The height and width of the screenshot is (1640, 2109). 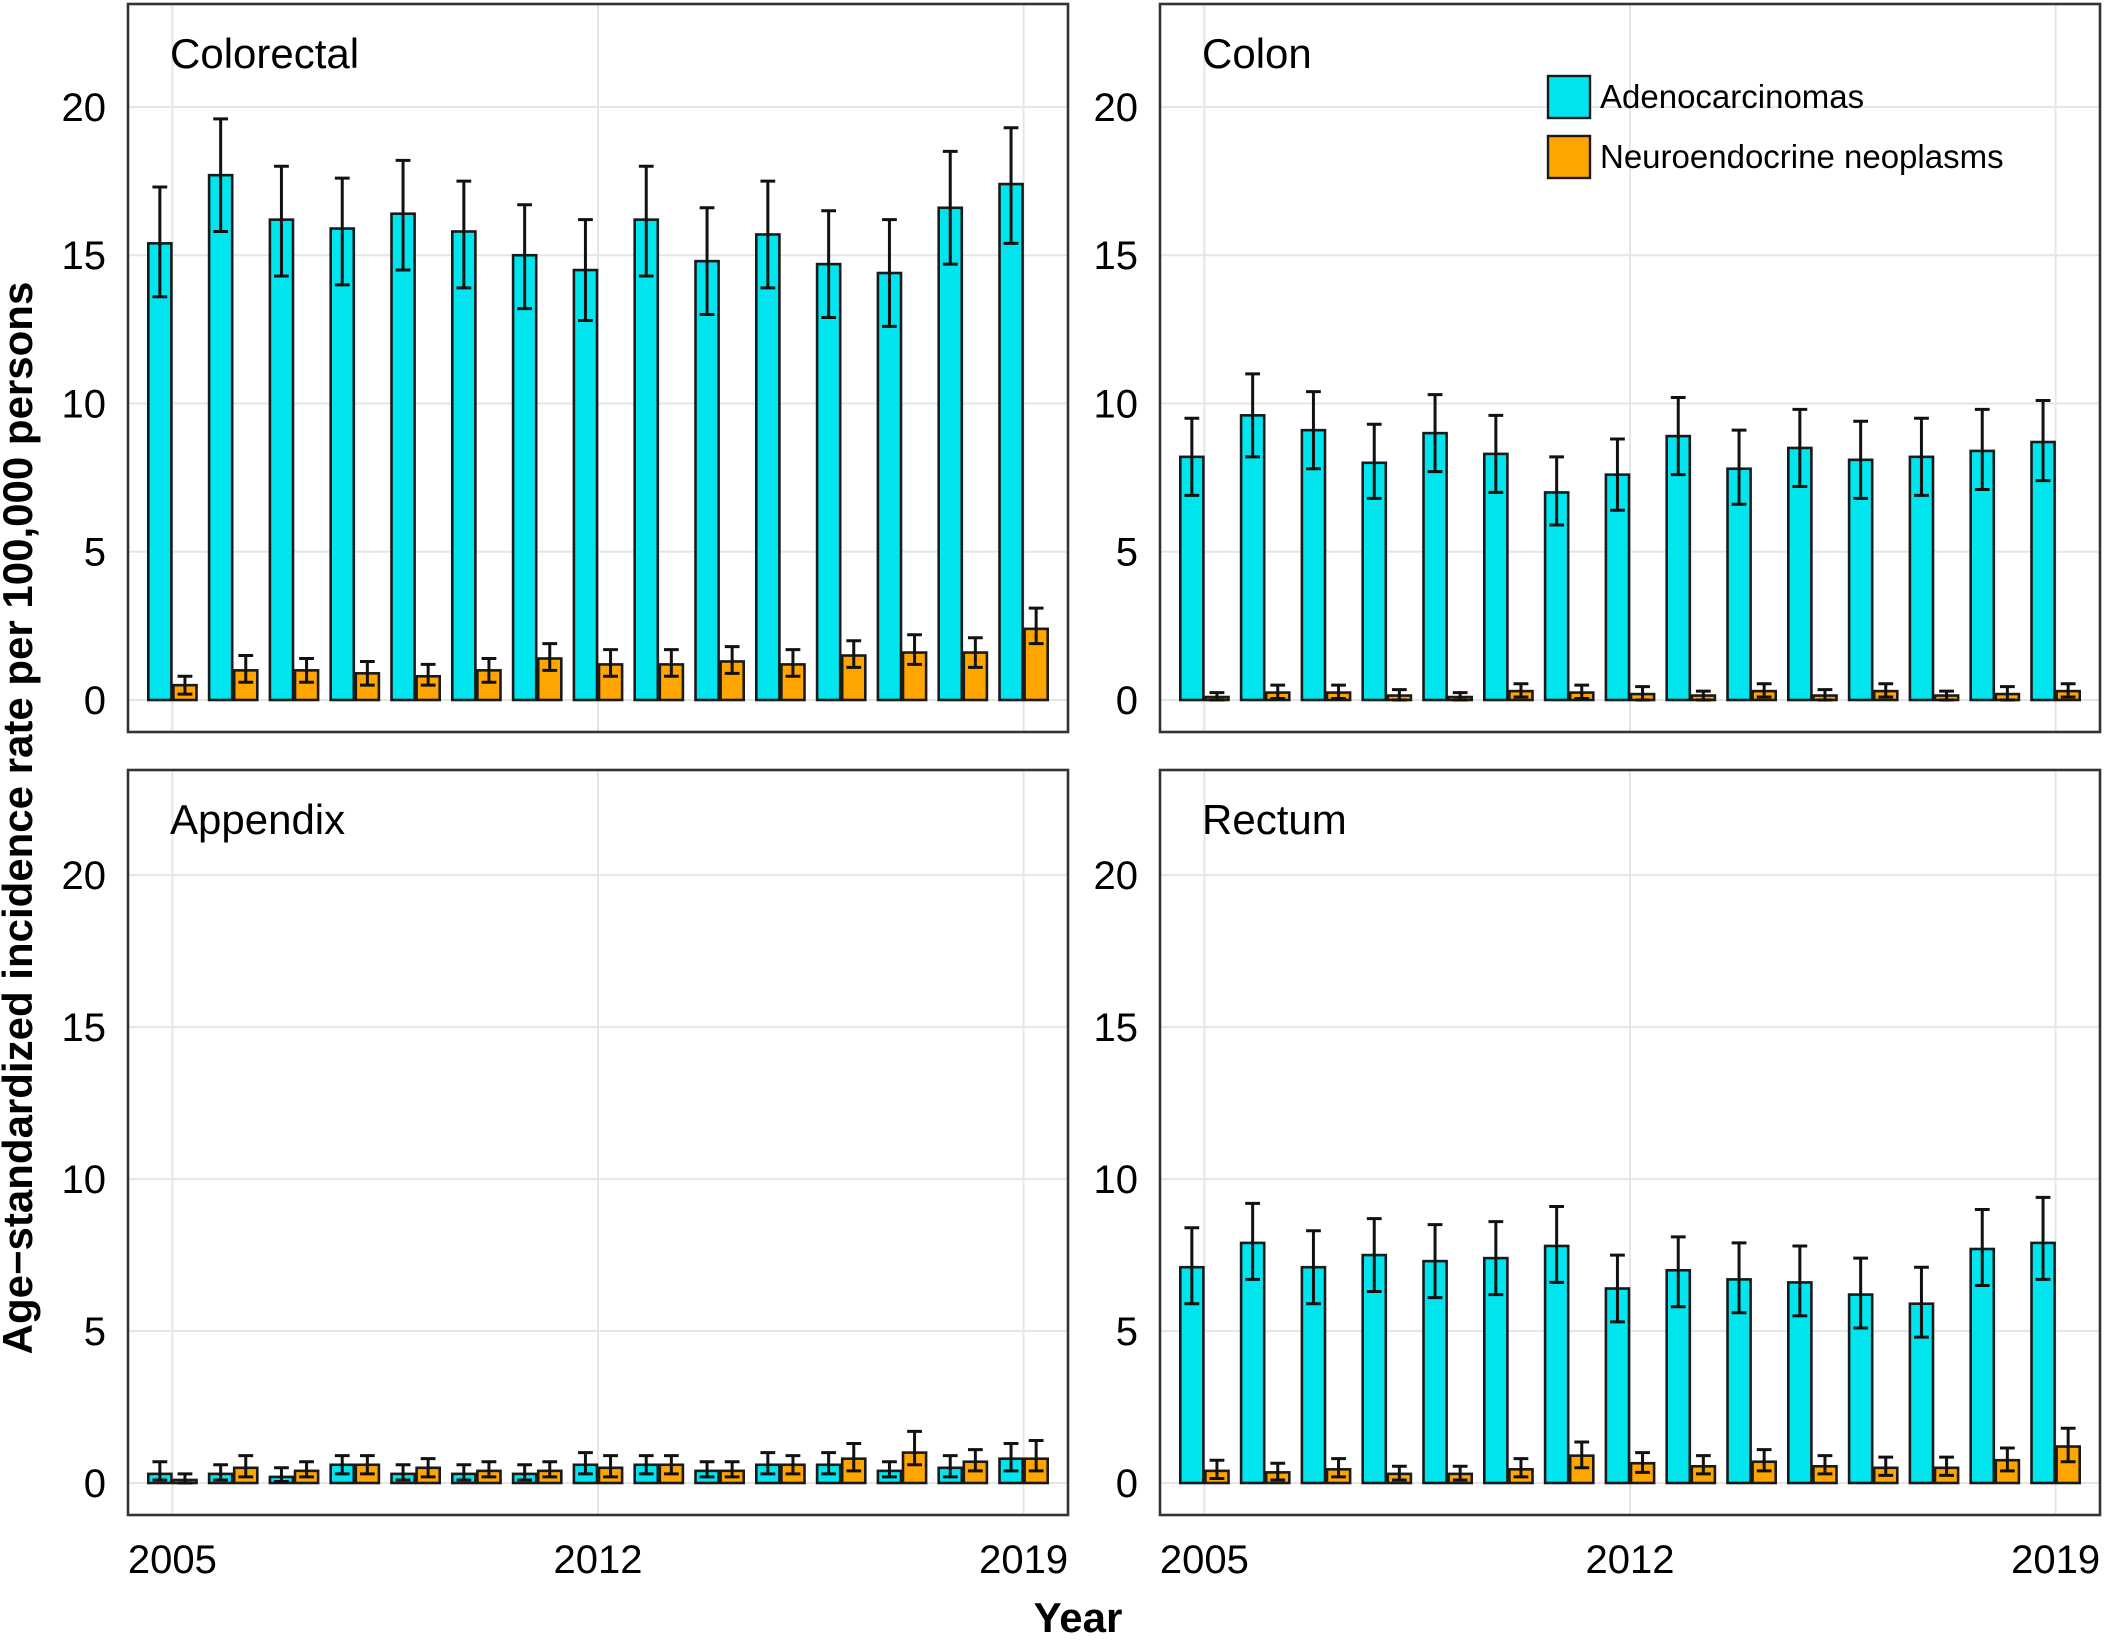 What do you see at coordinates (1800, 1281) in the screenshot?
I see `error-bar-rectum-adenocarcinomas-2015` at bounding box center [1800, 1281].